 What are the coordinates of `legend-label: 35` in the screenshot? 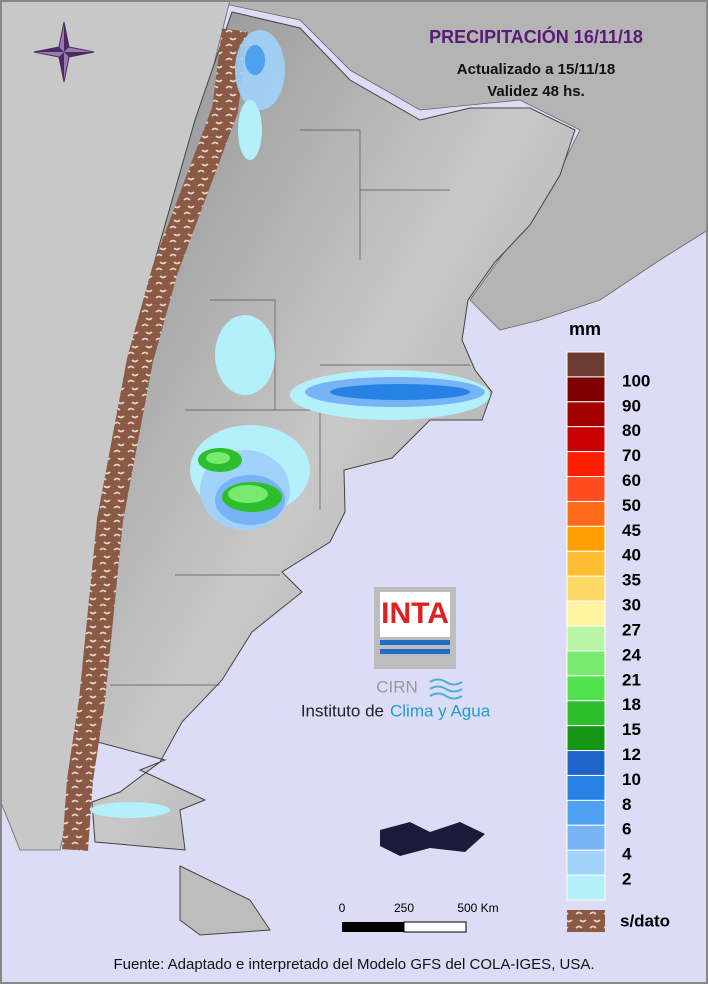 It's located at (631, 580).